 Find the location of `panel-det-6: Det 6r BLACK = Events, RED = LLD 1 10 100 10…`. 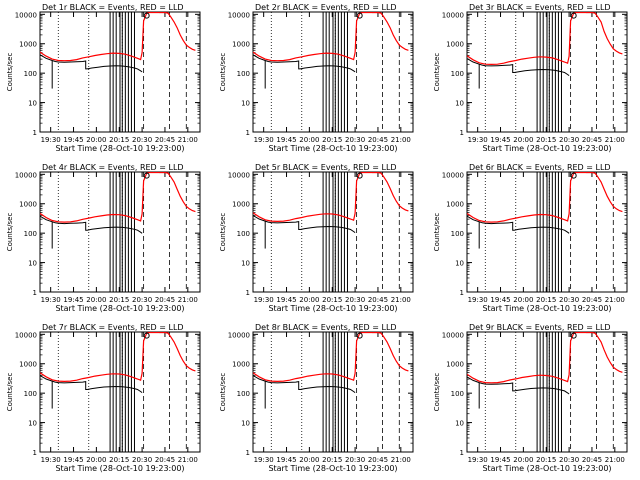

panel-det-6: Det 6r BLACK = Events, RED = LLD 1 10 100 10… is located at coordinates (530, 238).